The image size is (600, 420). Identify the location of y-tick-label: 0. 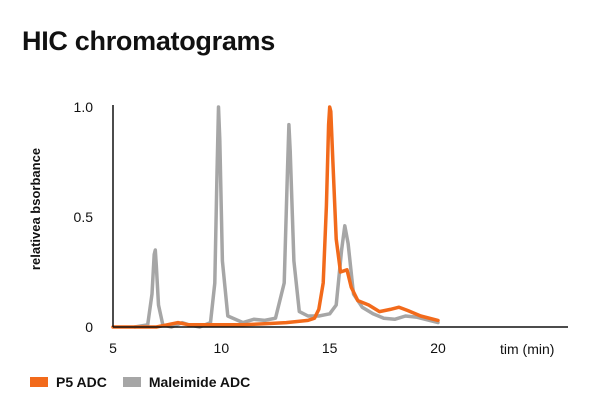
(89, 327).